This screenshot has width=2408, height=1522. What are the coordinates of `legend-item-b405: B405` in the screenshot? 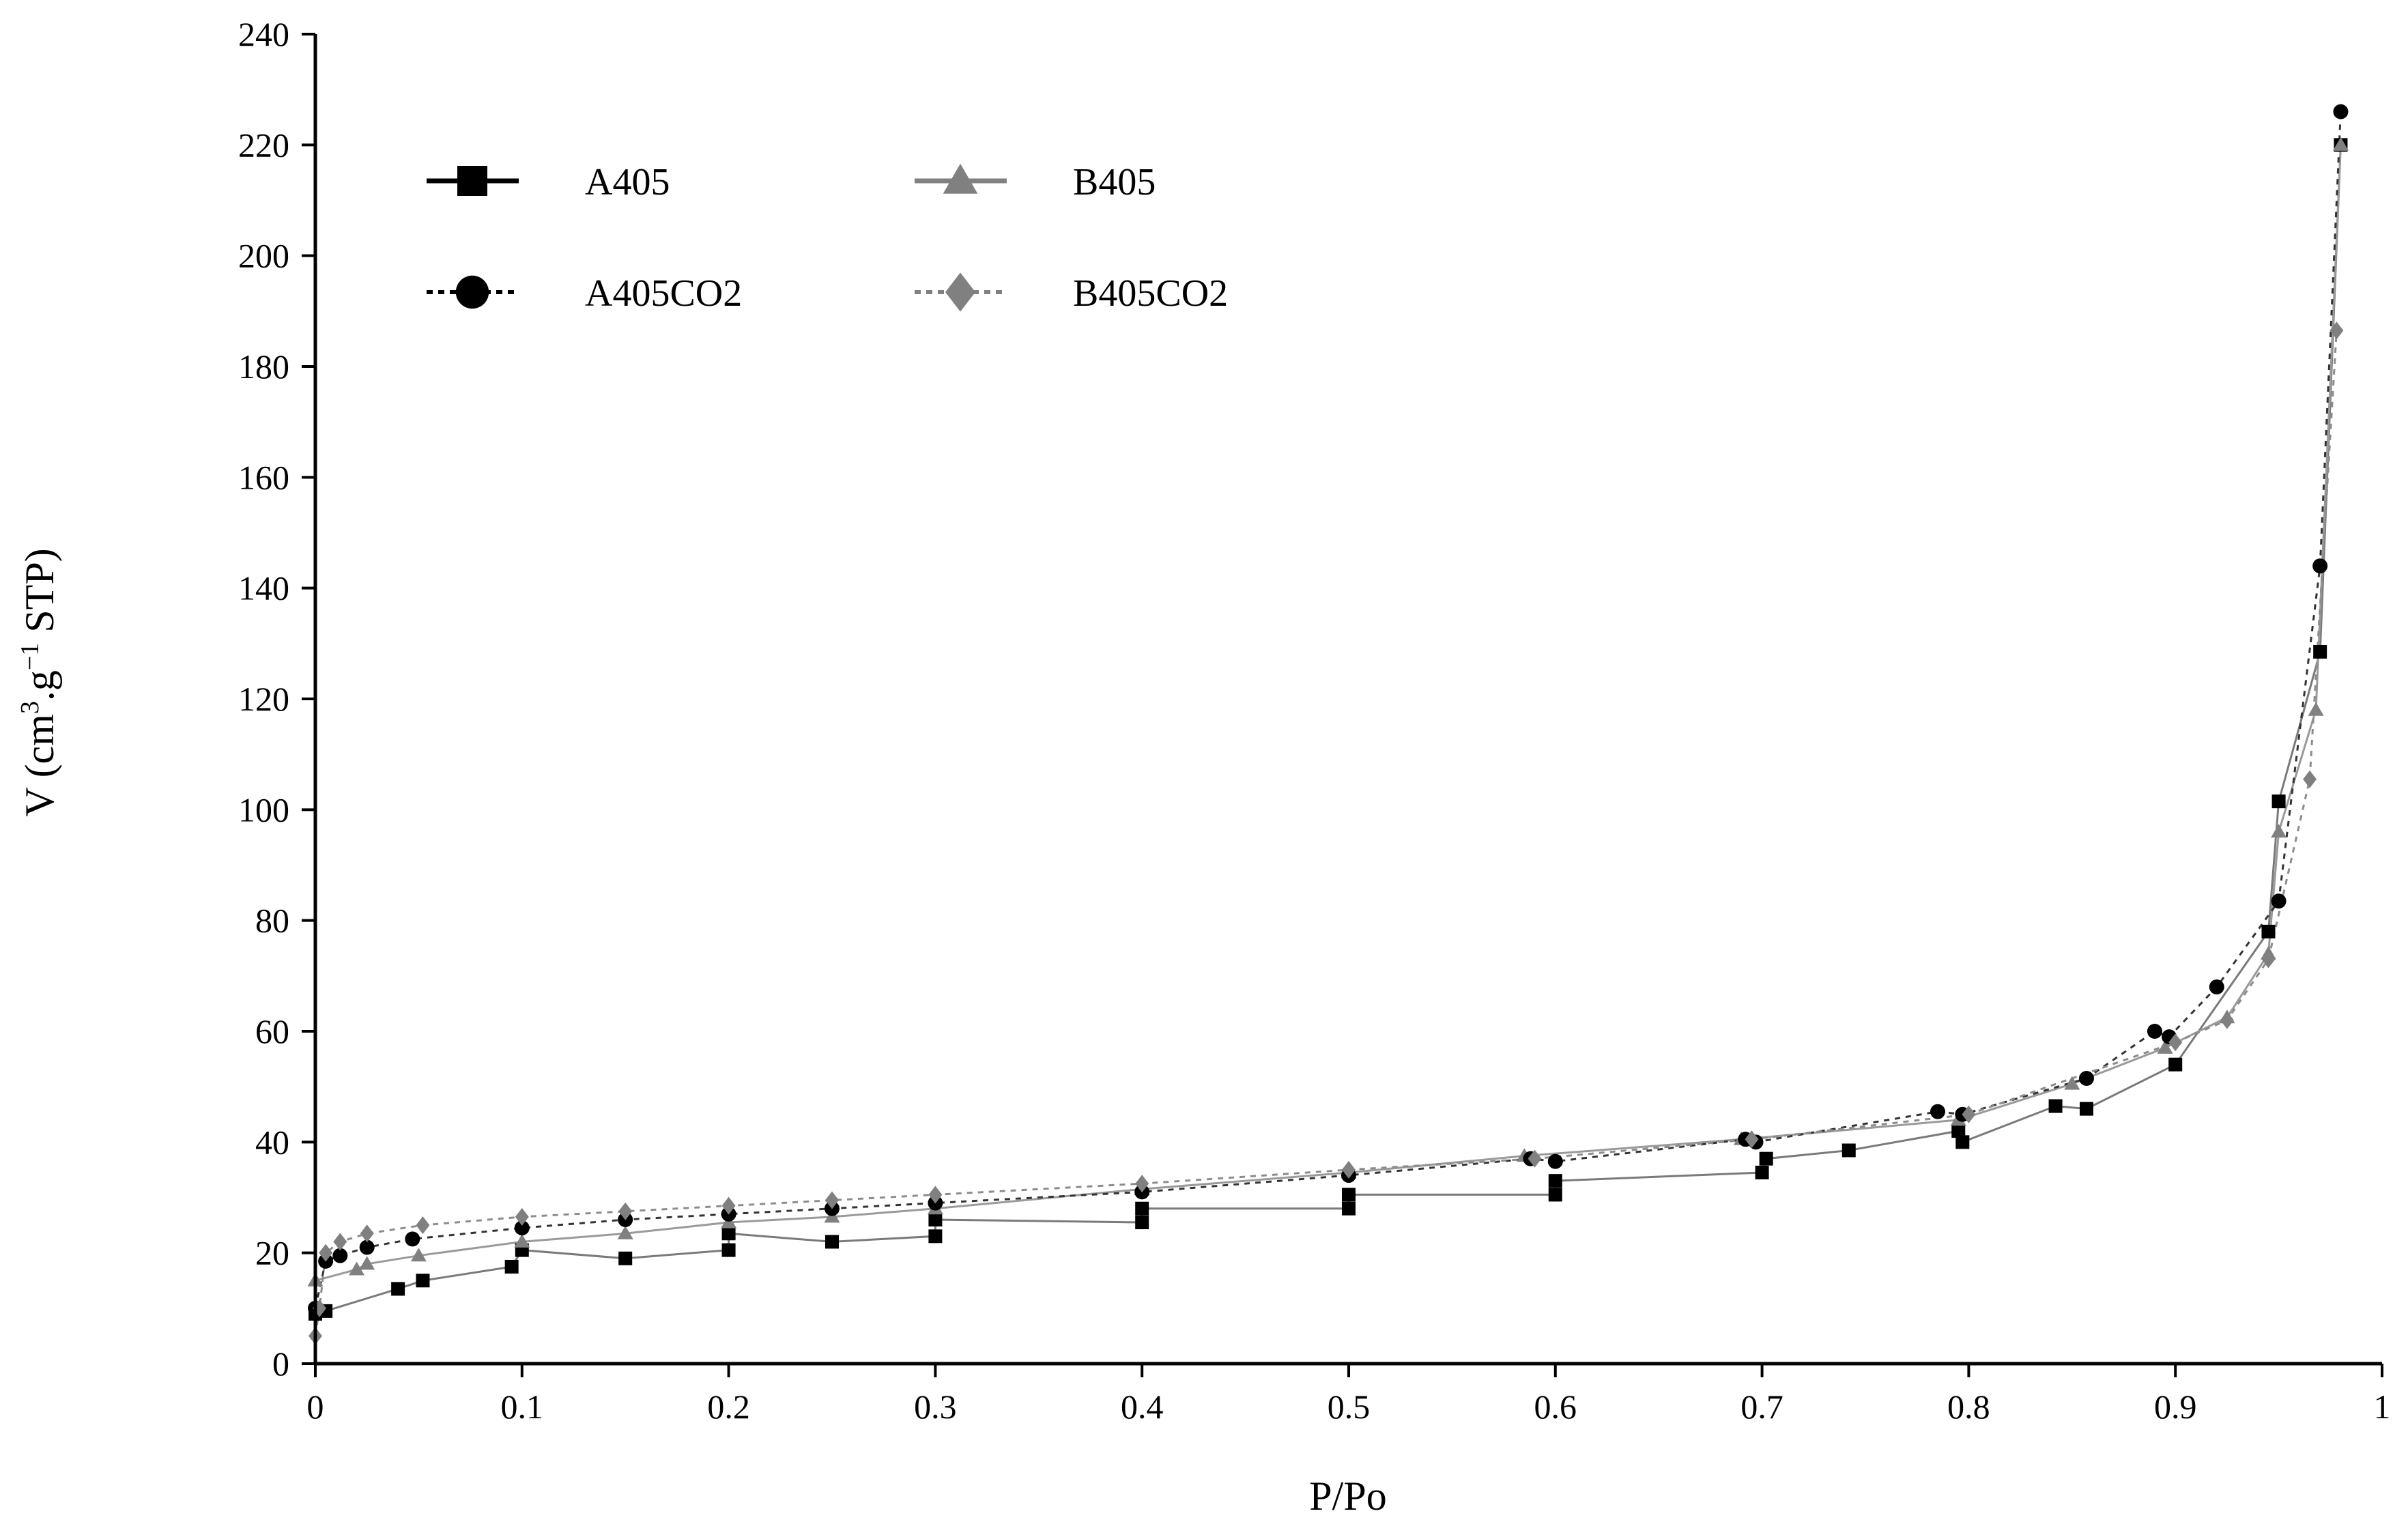 It's located at (1035, 182).